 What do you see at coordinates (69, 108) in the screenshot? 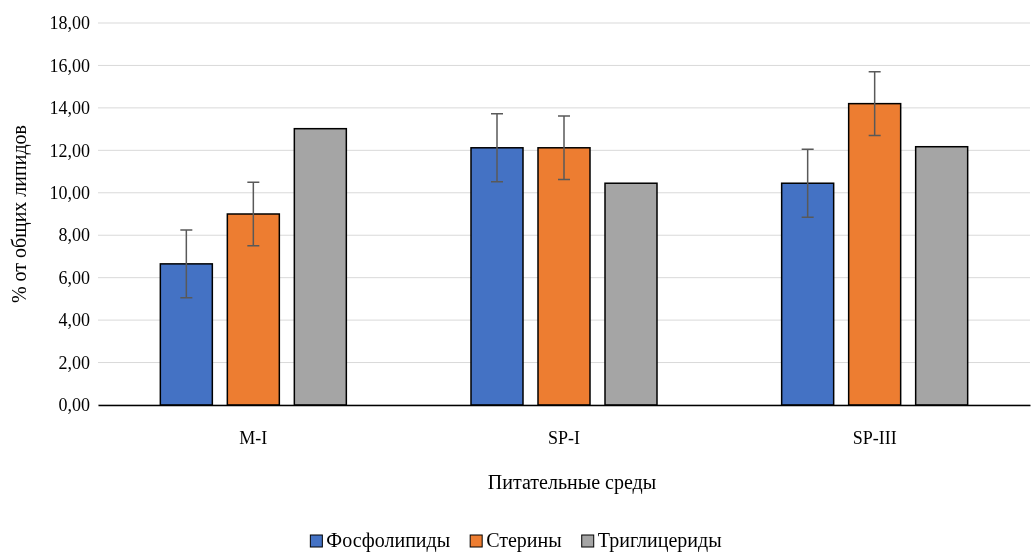
I see `y-tick-label: 14,00` at bounding box center [69, 108].